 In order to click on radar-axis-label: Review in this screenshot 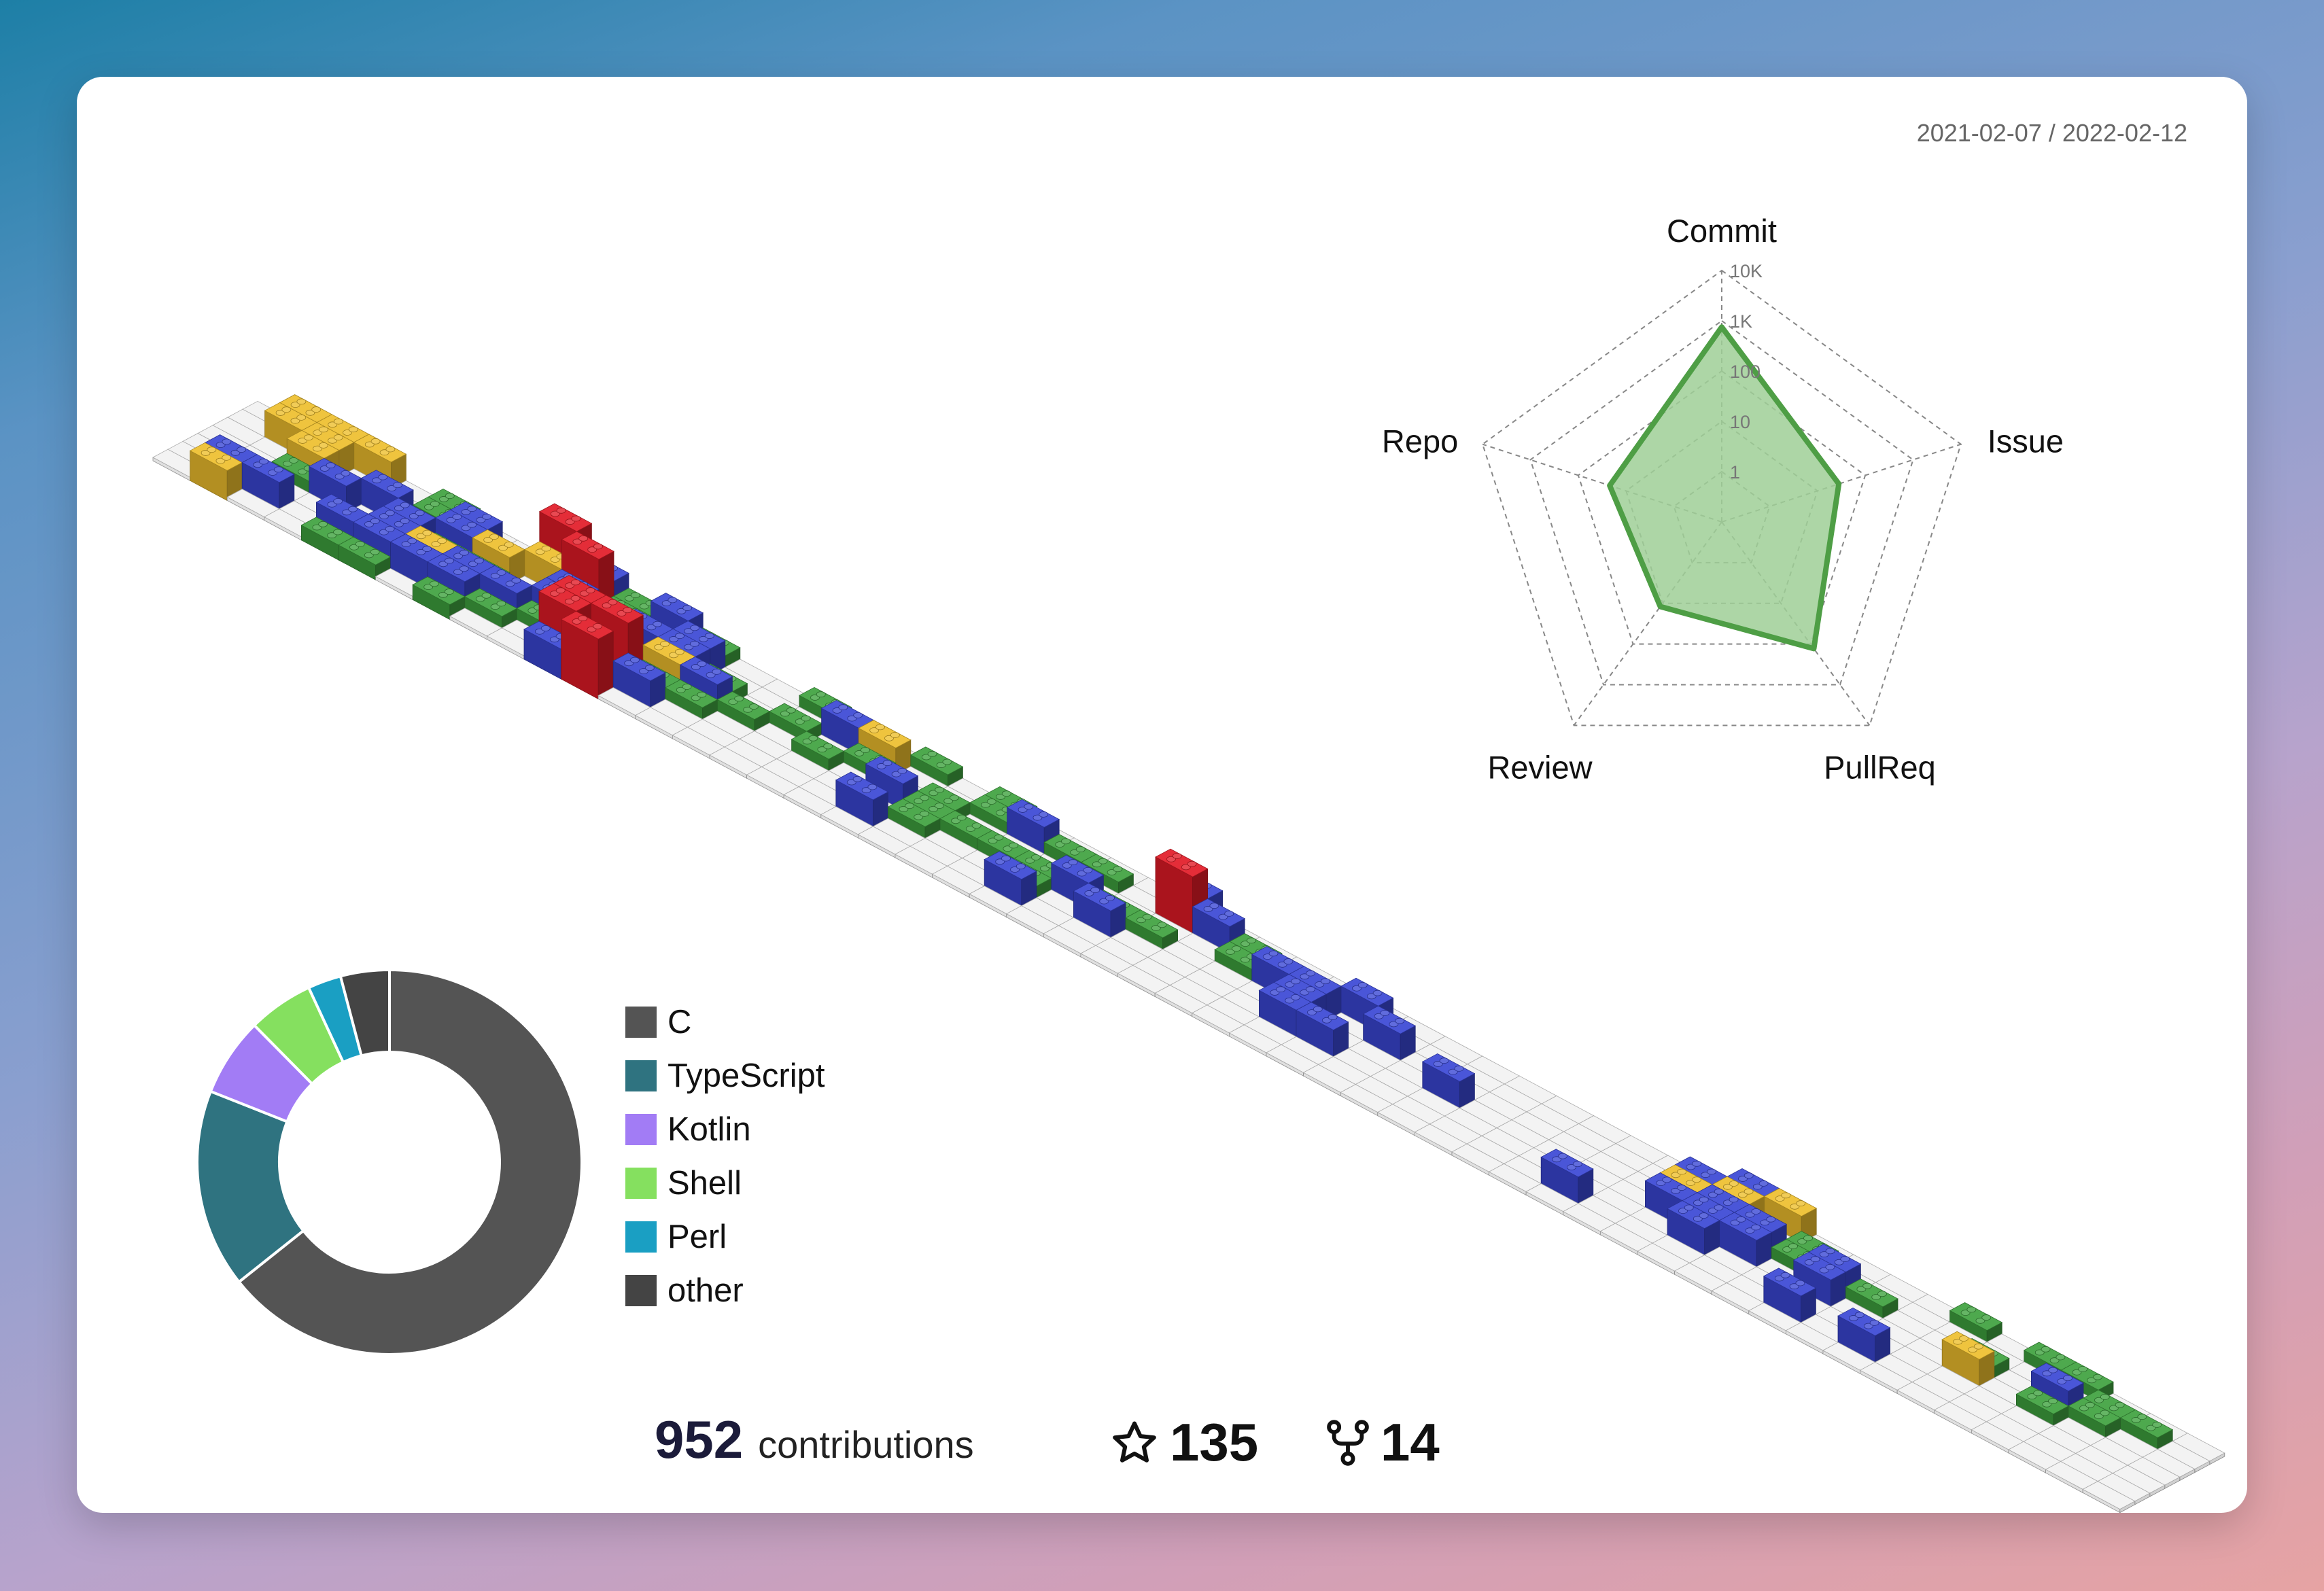, I will do `click(1540, 767)`.